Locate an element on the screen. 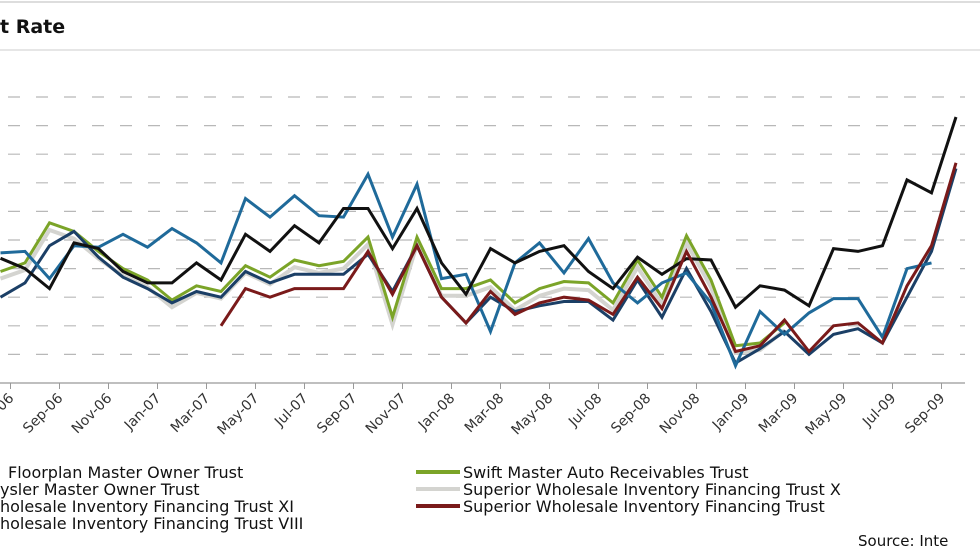  legend-label: holesale Inventory Financing Trust VIII is located at coordinates (151, 523).